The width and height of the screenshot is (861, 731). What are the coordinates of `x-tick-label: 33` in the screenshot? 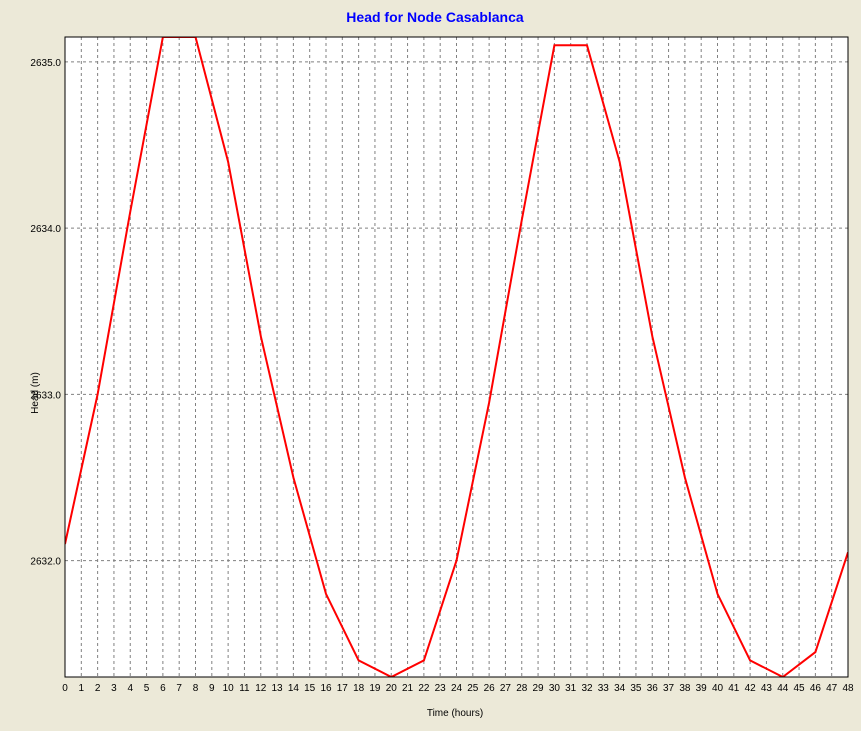 It's located at (604, 688).